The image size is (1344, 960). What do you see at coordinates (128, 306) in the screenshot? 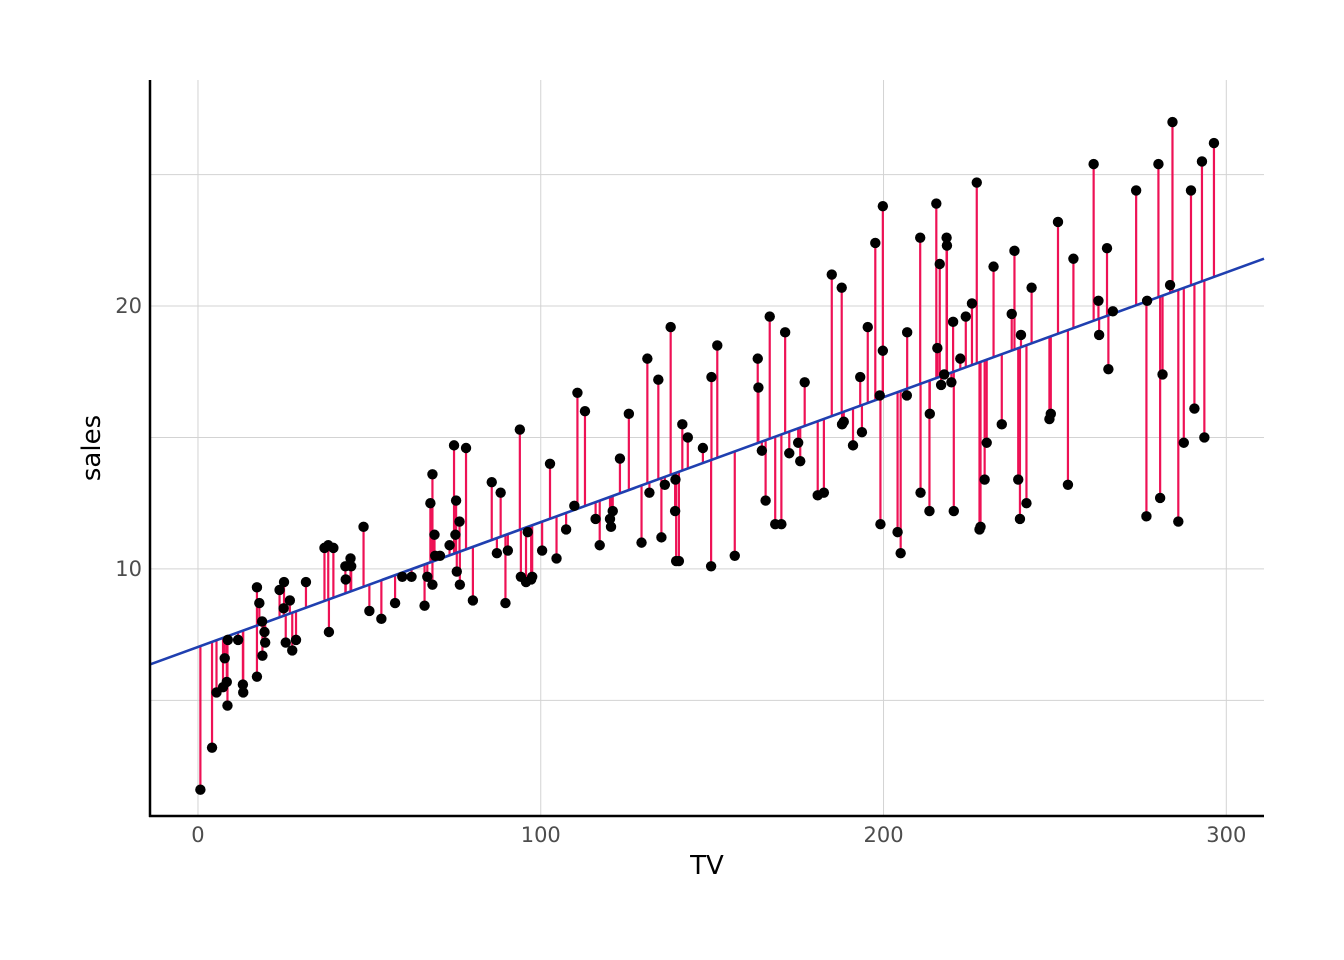
I see `y-tick-label: 20` at bounding box center [128, 306].